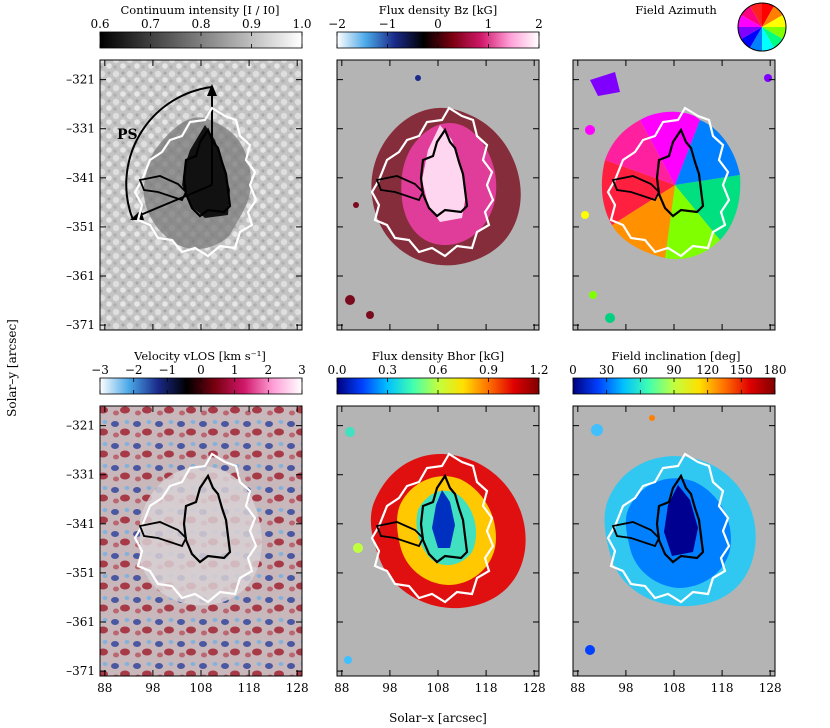 Image resolution: width=830 pixels, height=728 pixels. I want to click on ps-arc, so click(169, 153).